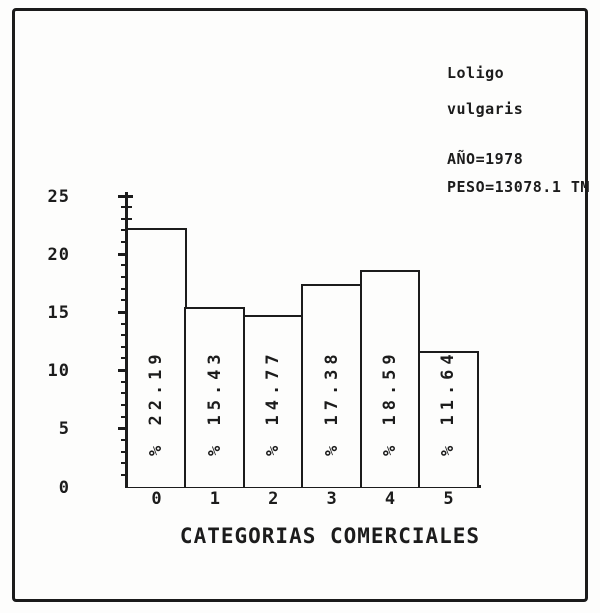  What do you see at coordinates (214, 402) in the screenshot?
I see `bar-value-label: % 15.43` at bounding box center [214, 402].